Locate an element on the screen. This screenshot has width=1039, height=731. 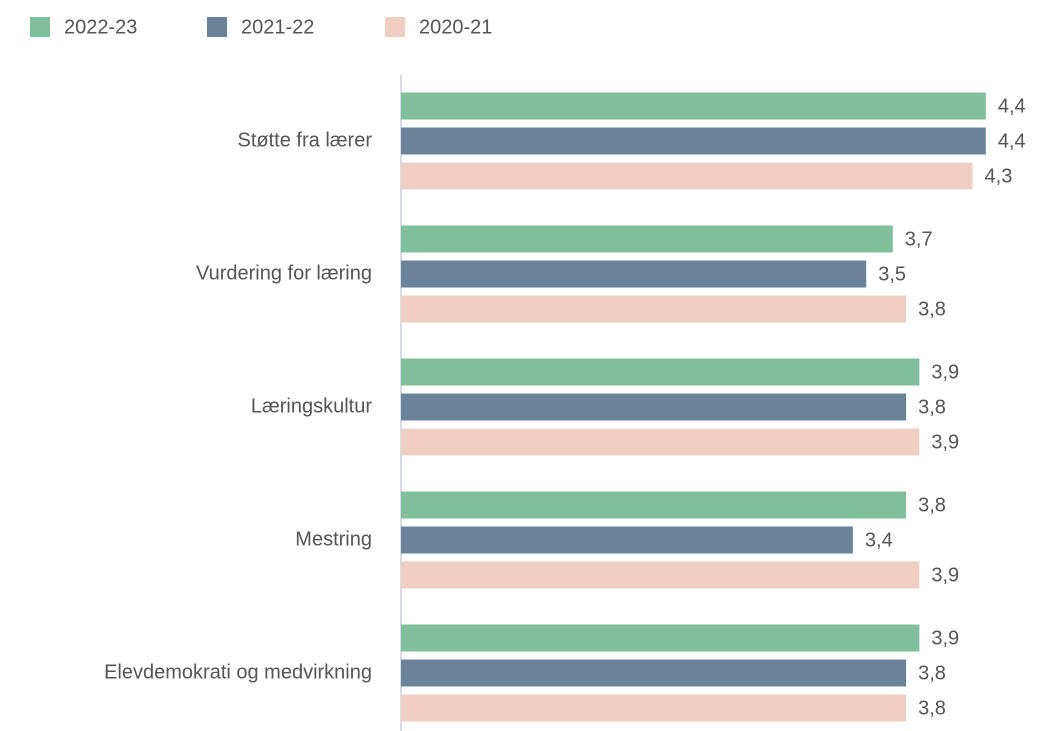
value-label: 3,5 is located at coordinates (892, 274).